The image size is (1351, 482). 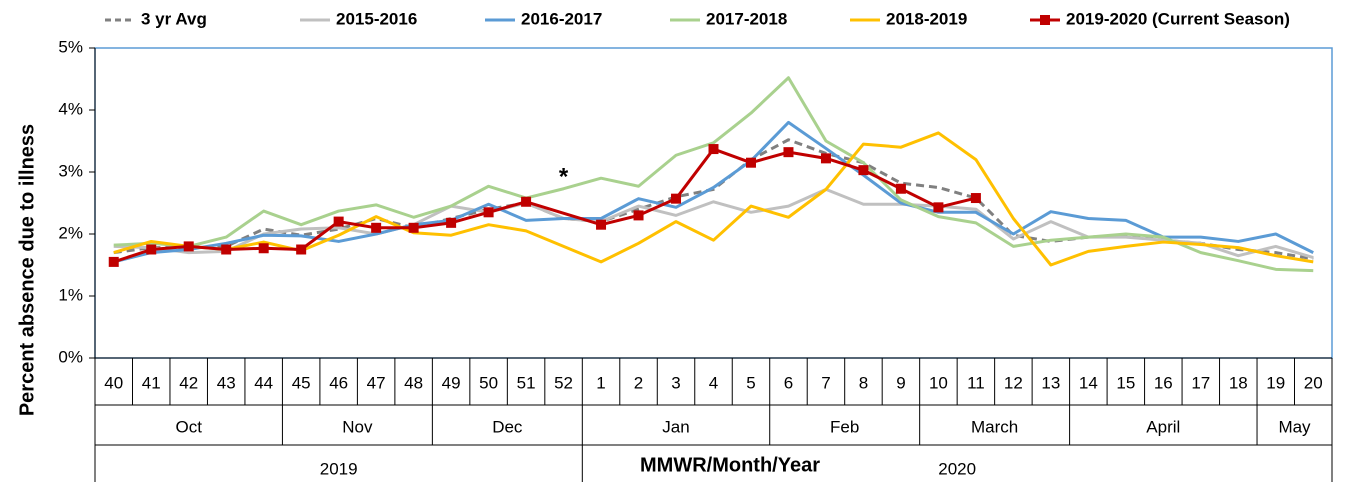 What do you see at coordinates (339, 468) in the screenshot?
I see `year-label: 2019` at bounding box center [339, 468].